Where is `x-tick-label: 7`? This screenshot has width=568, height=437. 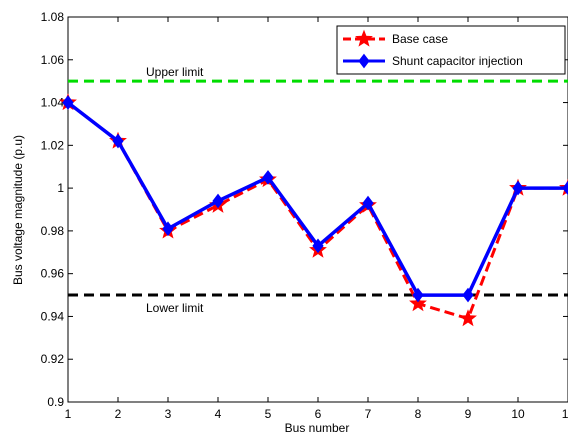
x-tick-label: 7 is located at coordinates (368, 414).